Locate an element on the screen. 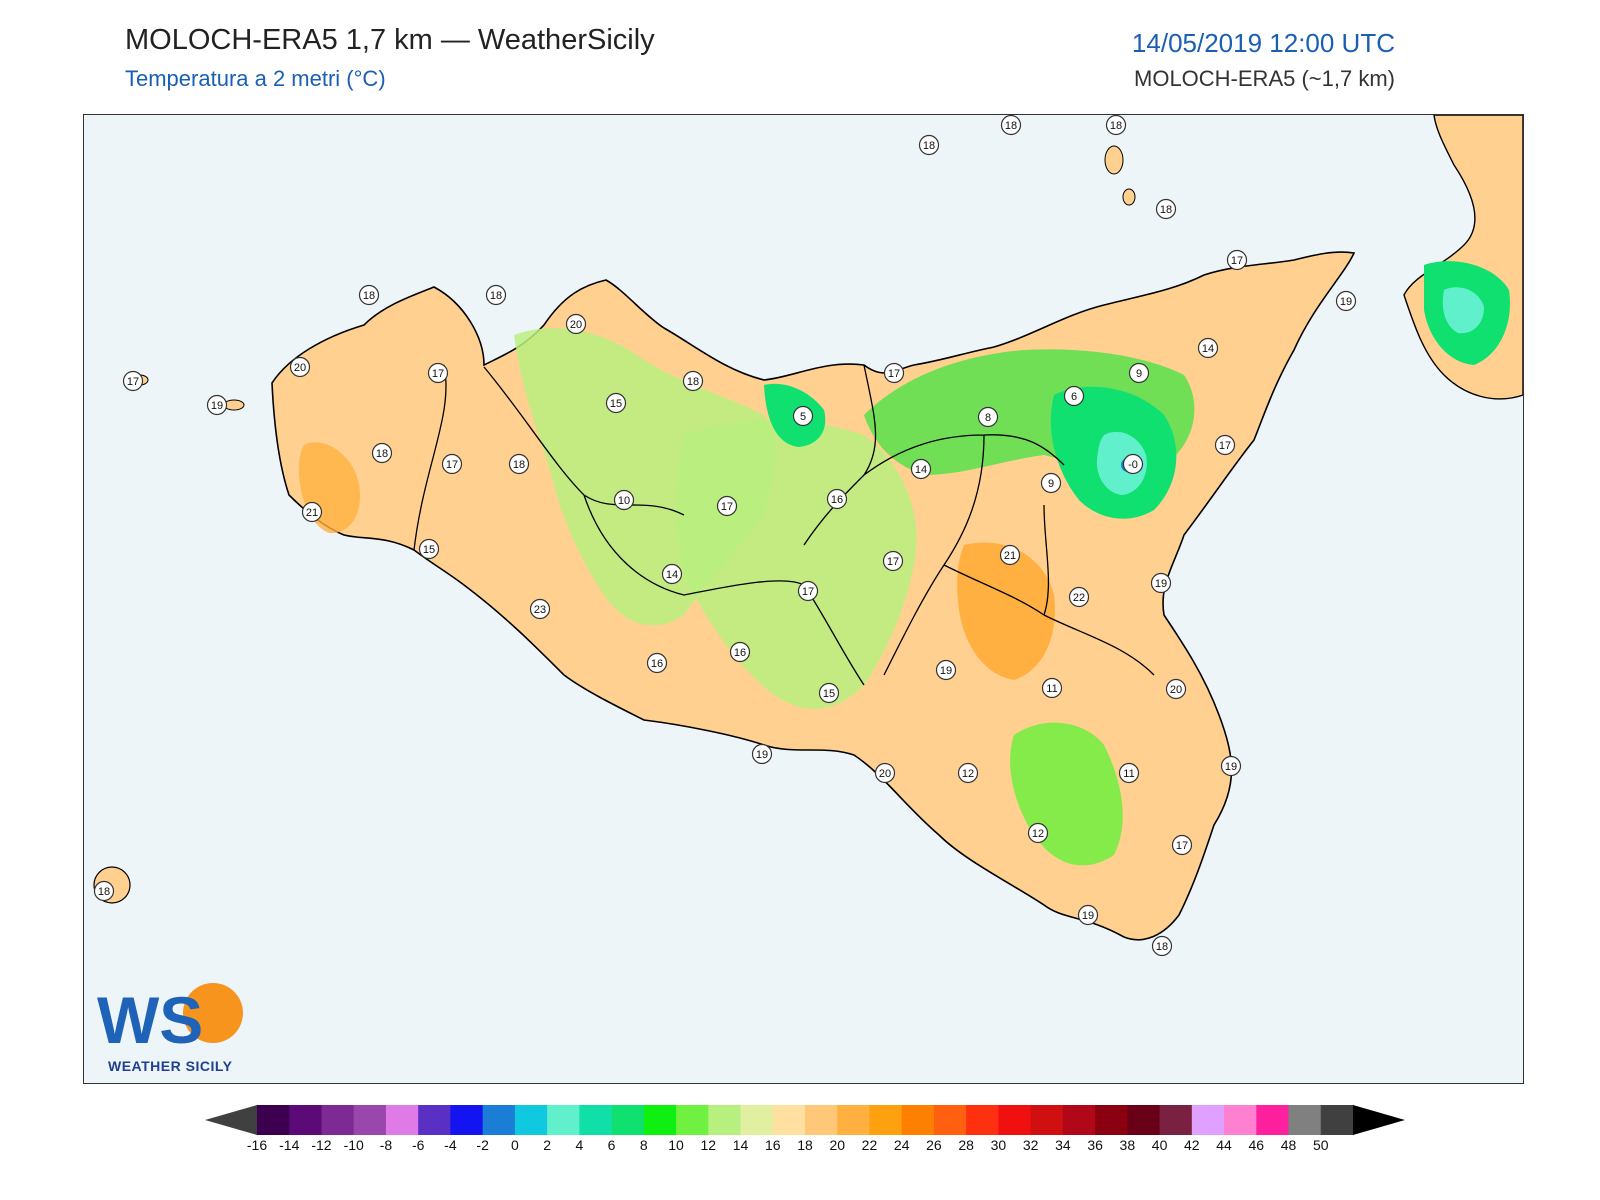 This screenshot has height=1200, width=1600. colorbar-tick-label: 24 is located at coordinates (901, 1145).